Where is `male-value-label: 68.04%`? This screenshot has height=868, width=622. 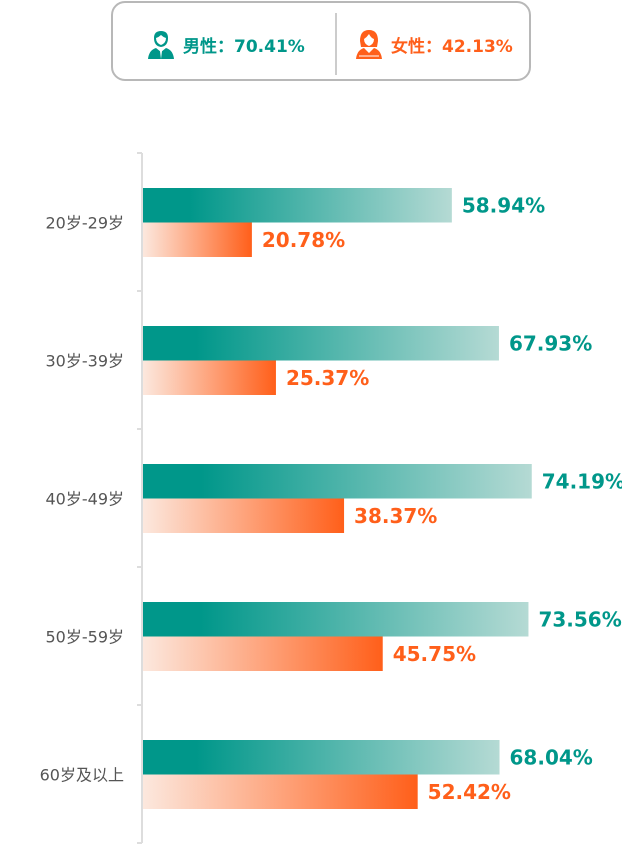
male-value-label: 68.04% is located at coordinates (551, 757).